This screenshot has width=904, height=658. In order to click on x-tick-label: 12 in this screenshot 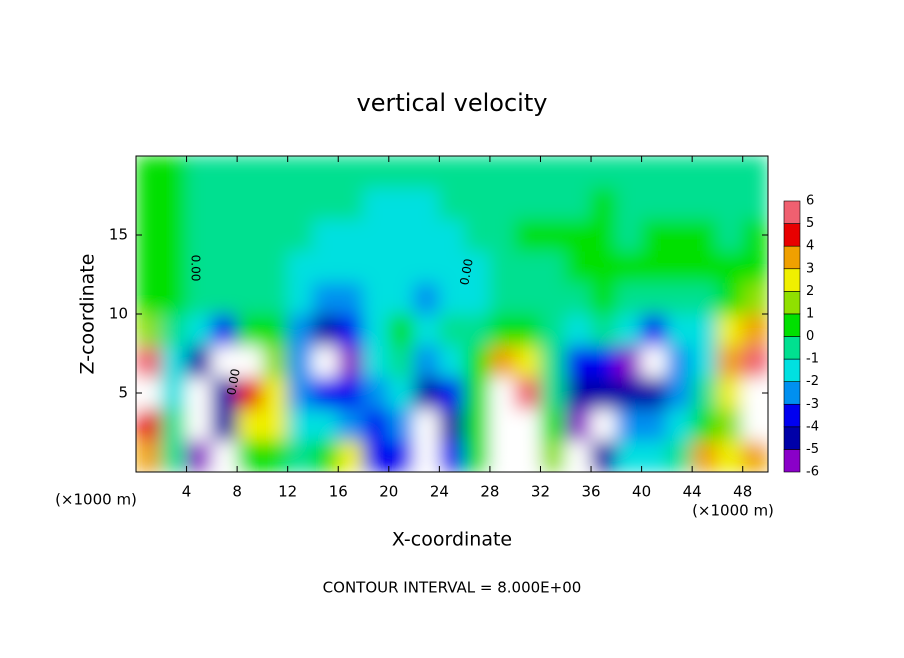, I will do `click(287, 492)`.